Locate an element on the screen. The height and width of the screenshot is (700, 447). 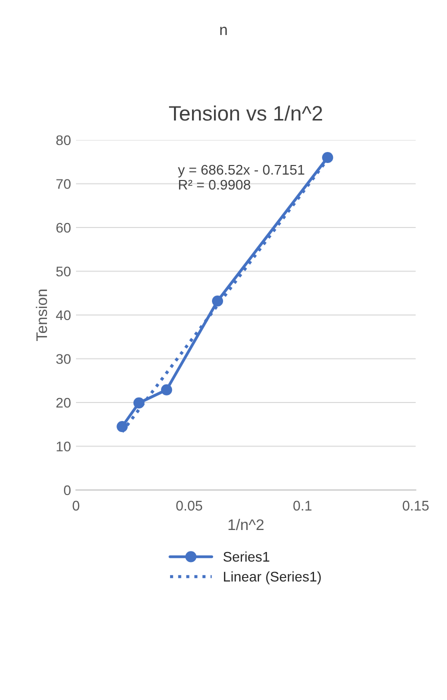
x-tick-label: 0.15 is located at coordinates (415, 505).